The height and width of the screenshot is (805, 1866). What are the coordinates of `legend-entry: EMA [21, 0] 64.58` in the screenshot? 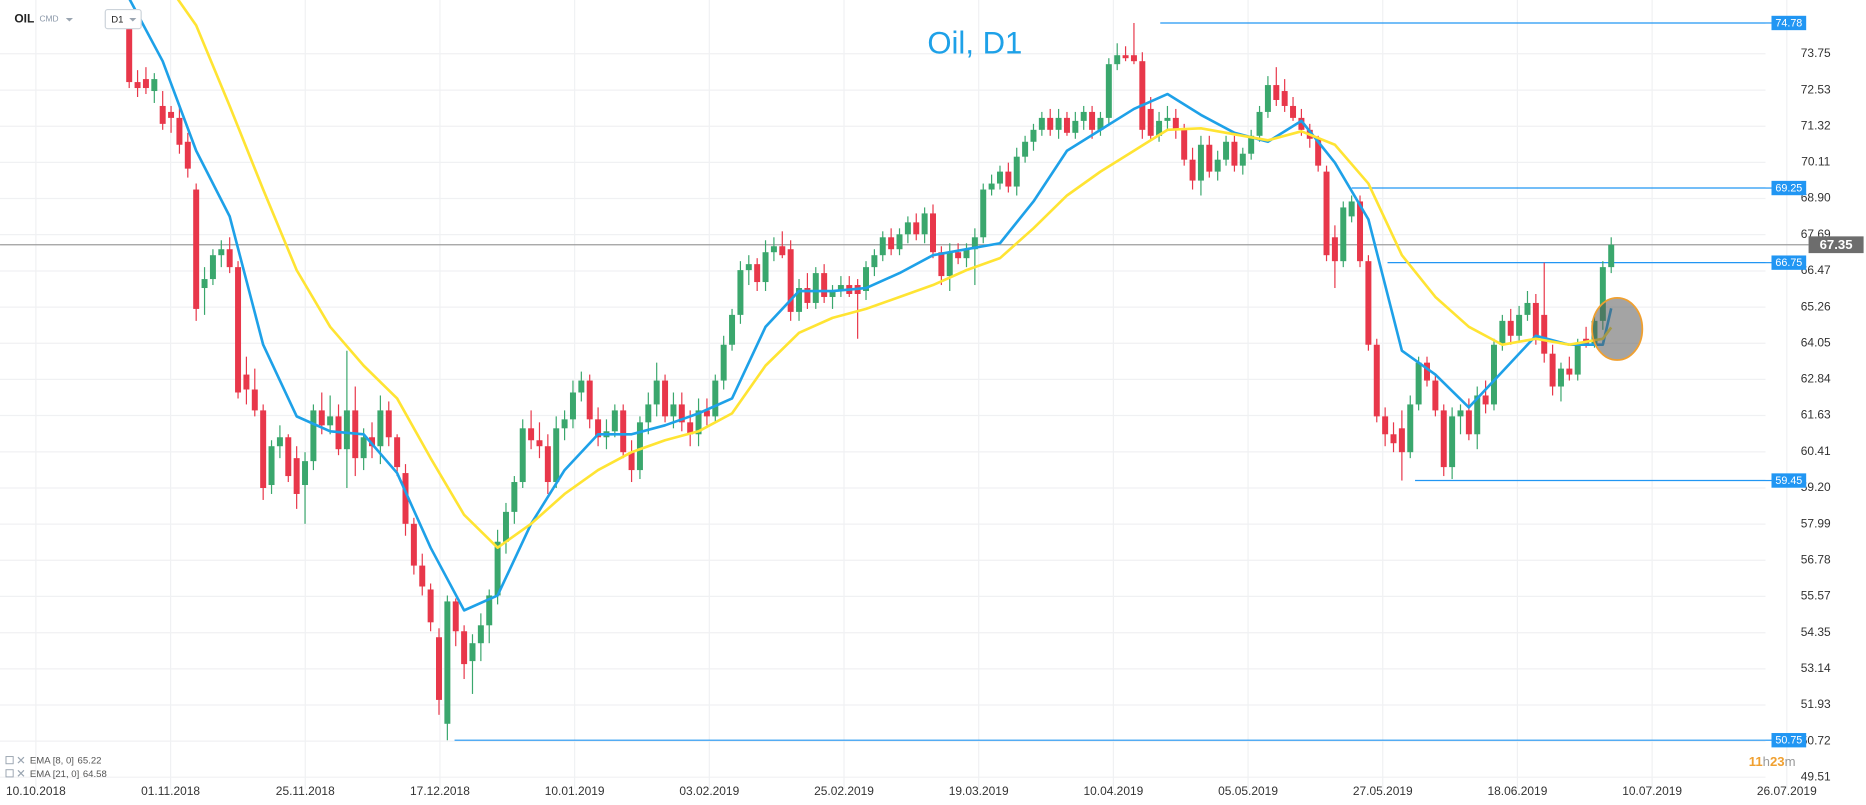 It's located at (68, 773).